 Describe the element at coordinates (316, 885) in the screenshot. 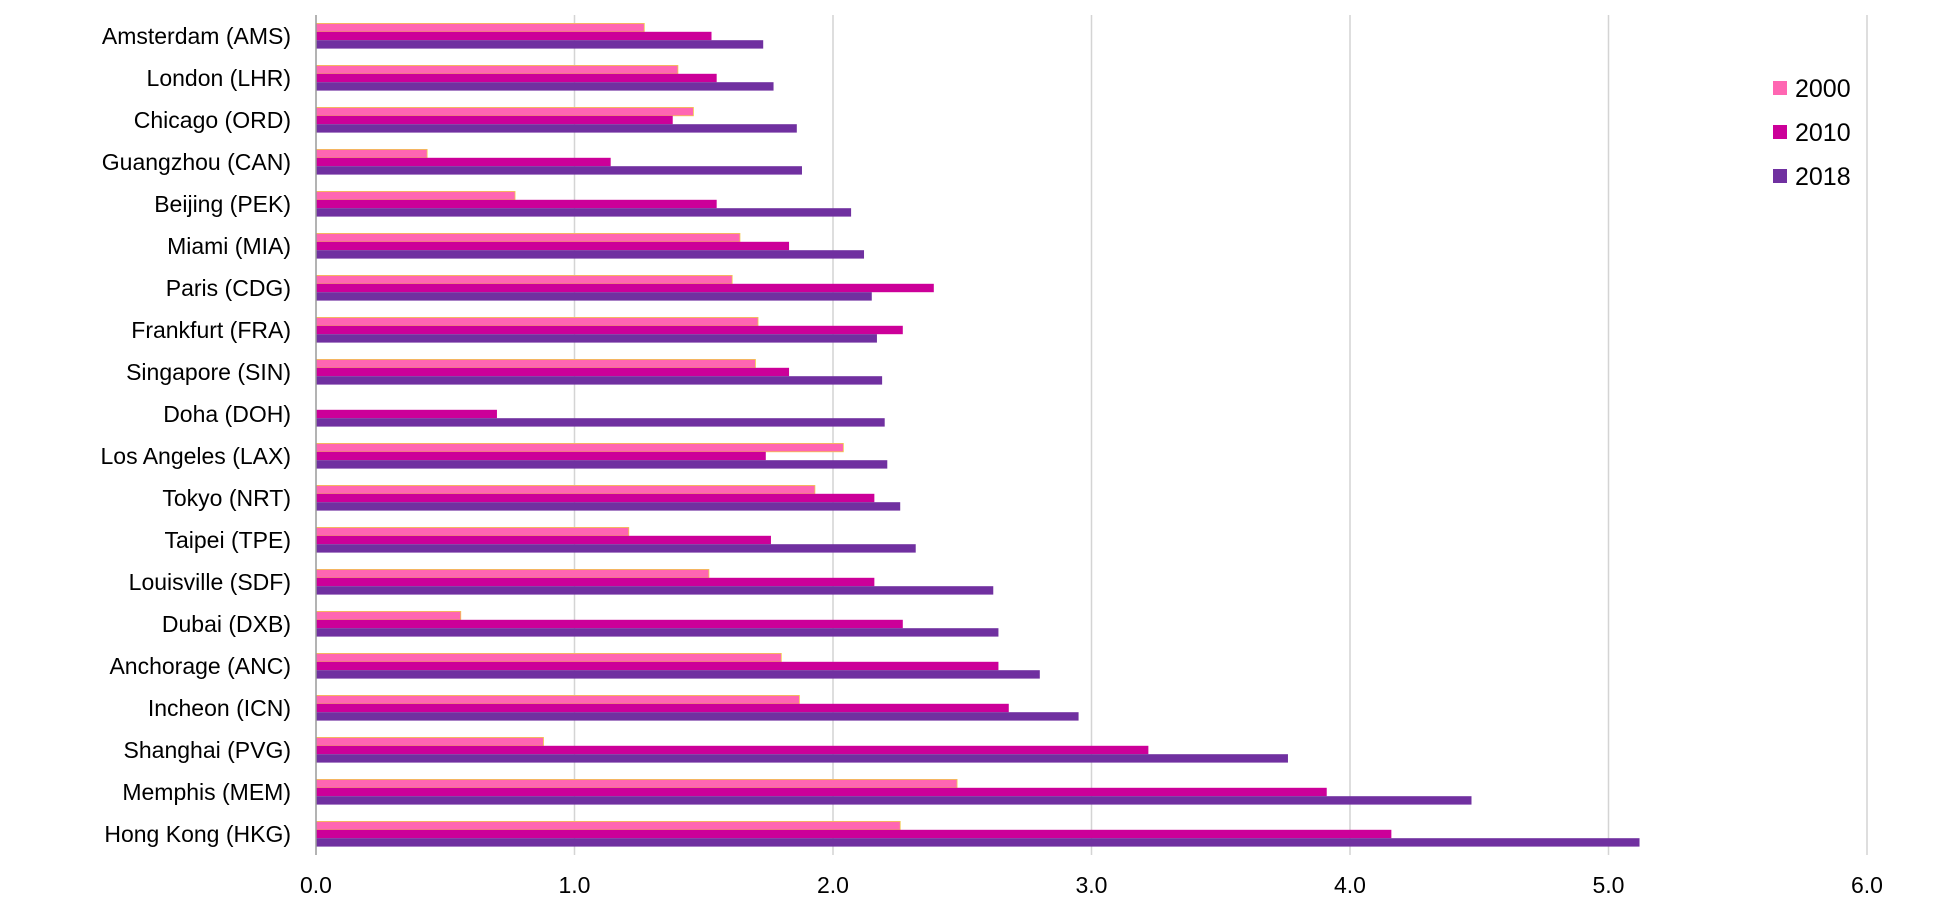

I see `x-tick-label: 0.0` at that location.